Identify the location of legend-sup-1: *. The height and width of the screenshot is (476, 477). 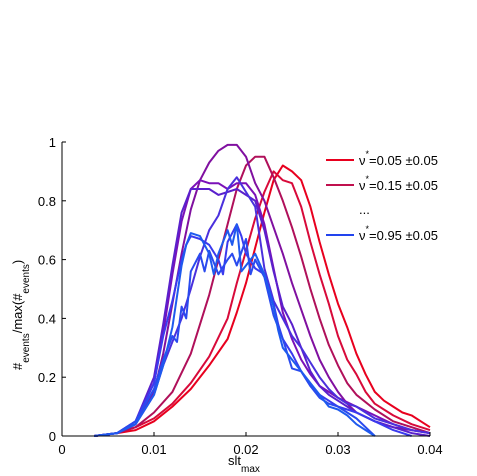
(368, 154).